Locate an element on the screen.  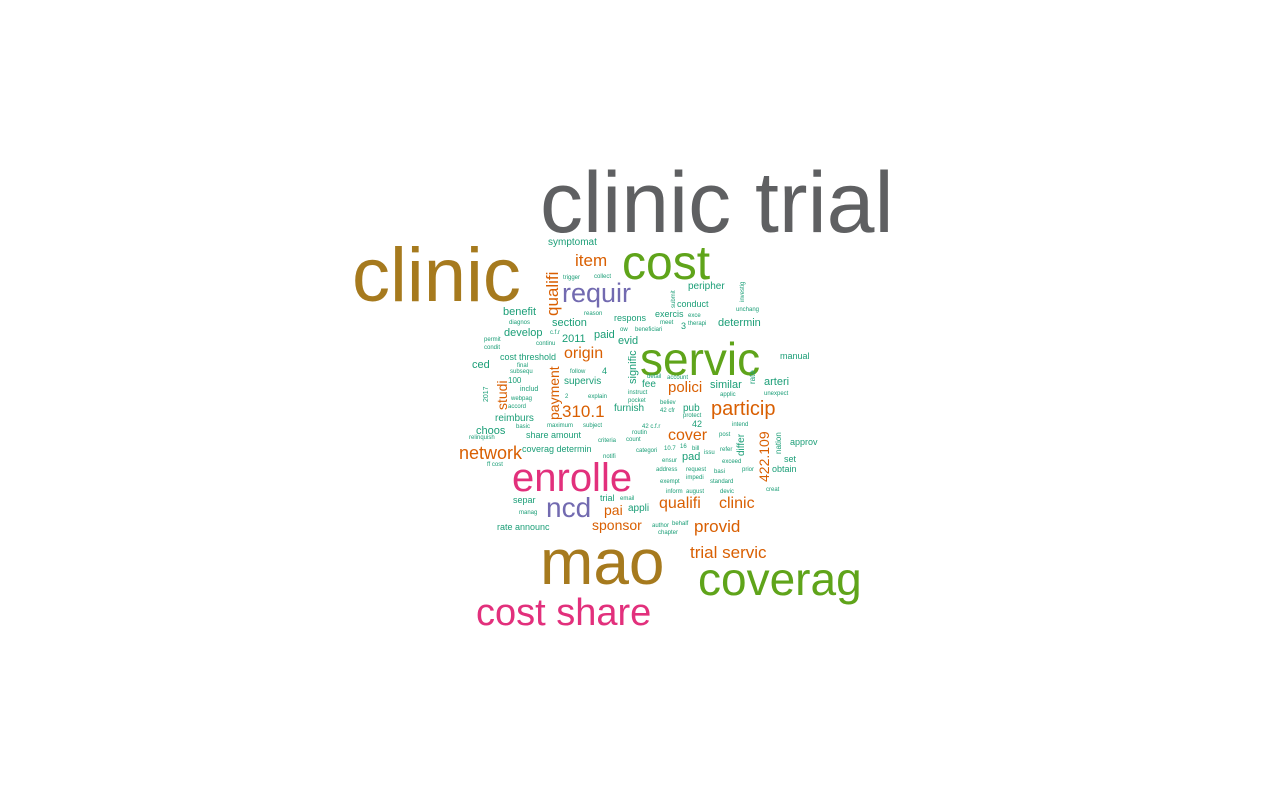
cloud-word: 2011 is located at coordinates (574, 339).